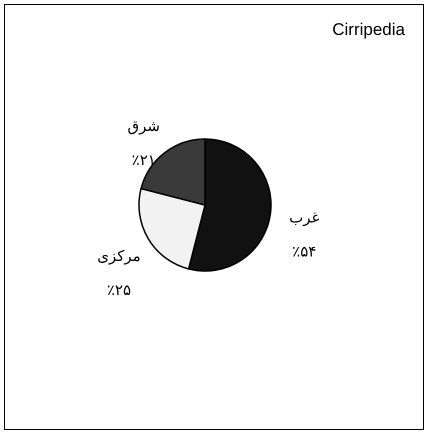 The width and height of the screenshot is (430, 436). I want to click on slice-label: غرب, so click(304, 217).